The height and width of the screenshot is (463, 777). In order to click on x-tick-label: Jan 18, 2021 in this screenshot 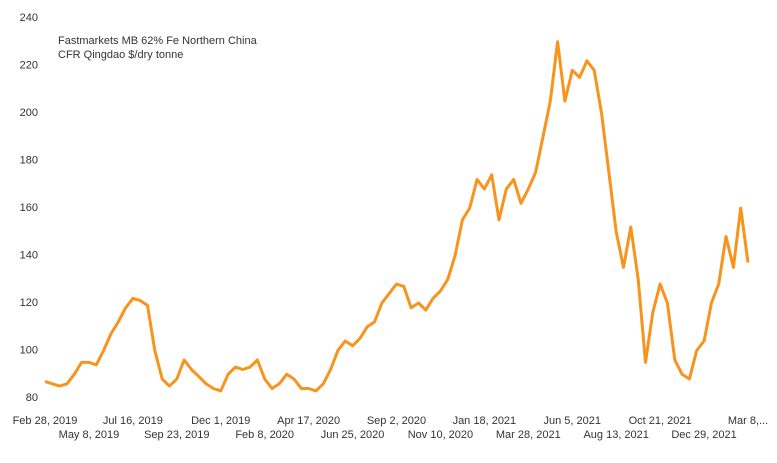, I will do `click(485, 421)`.